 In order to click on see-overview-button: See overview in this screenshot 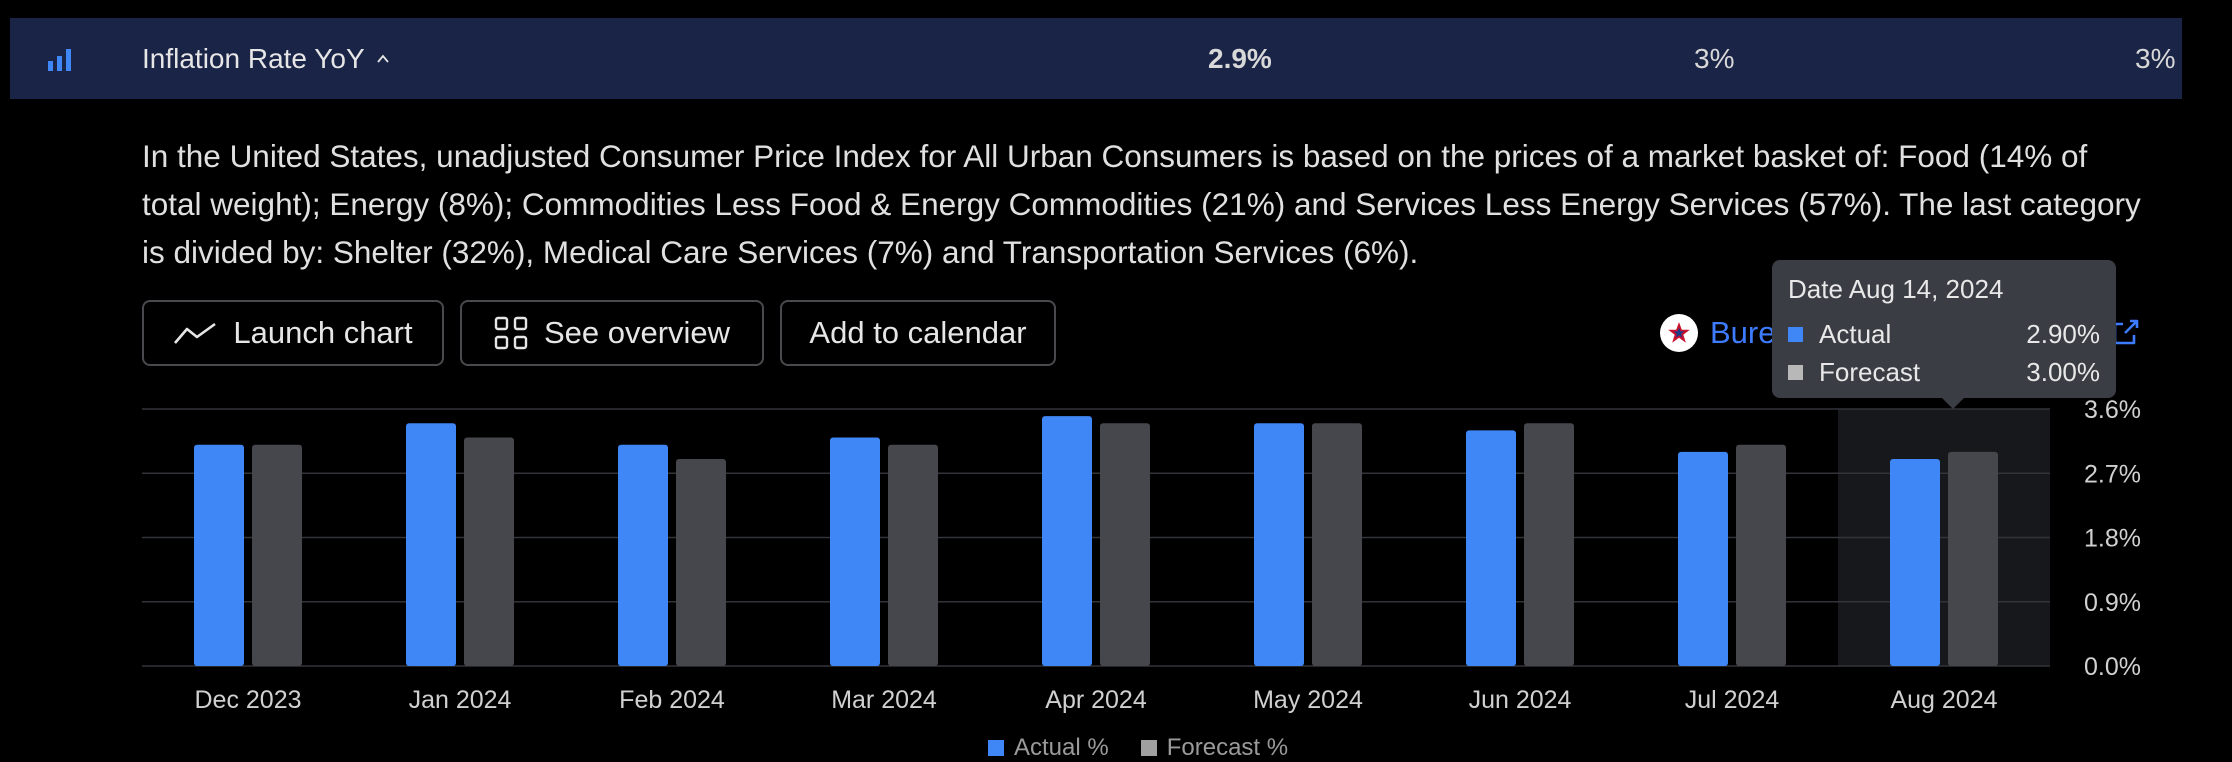, I will do `click(612, 333)`.